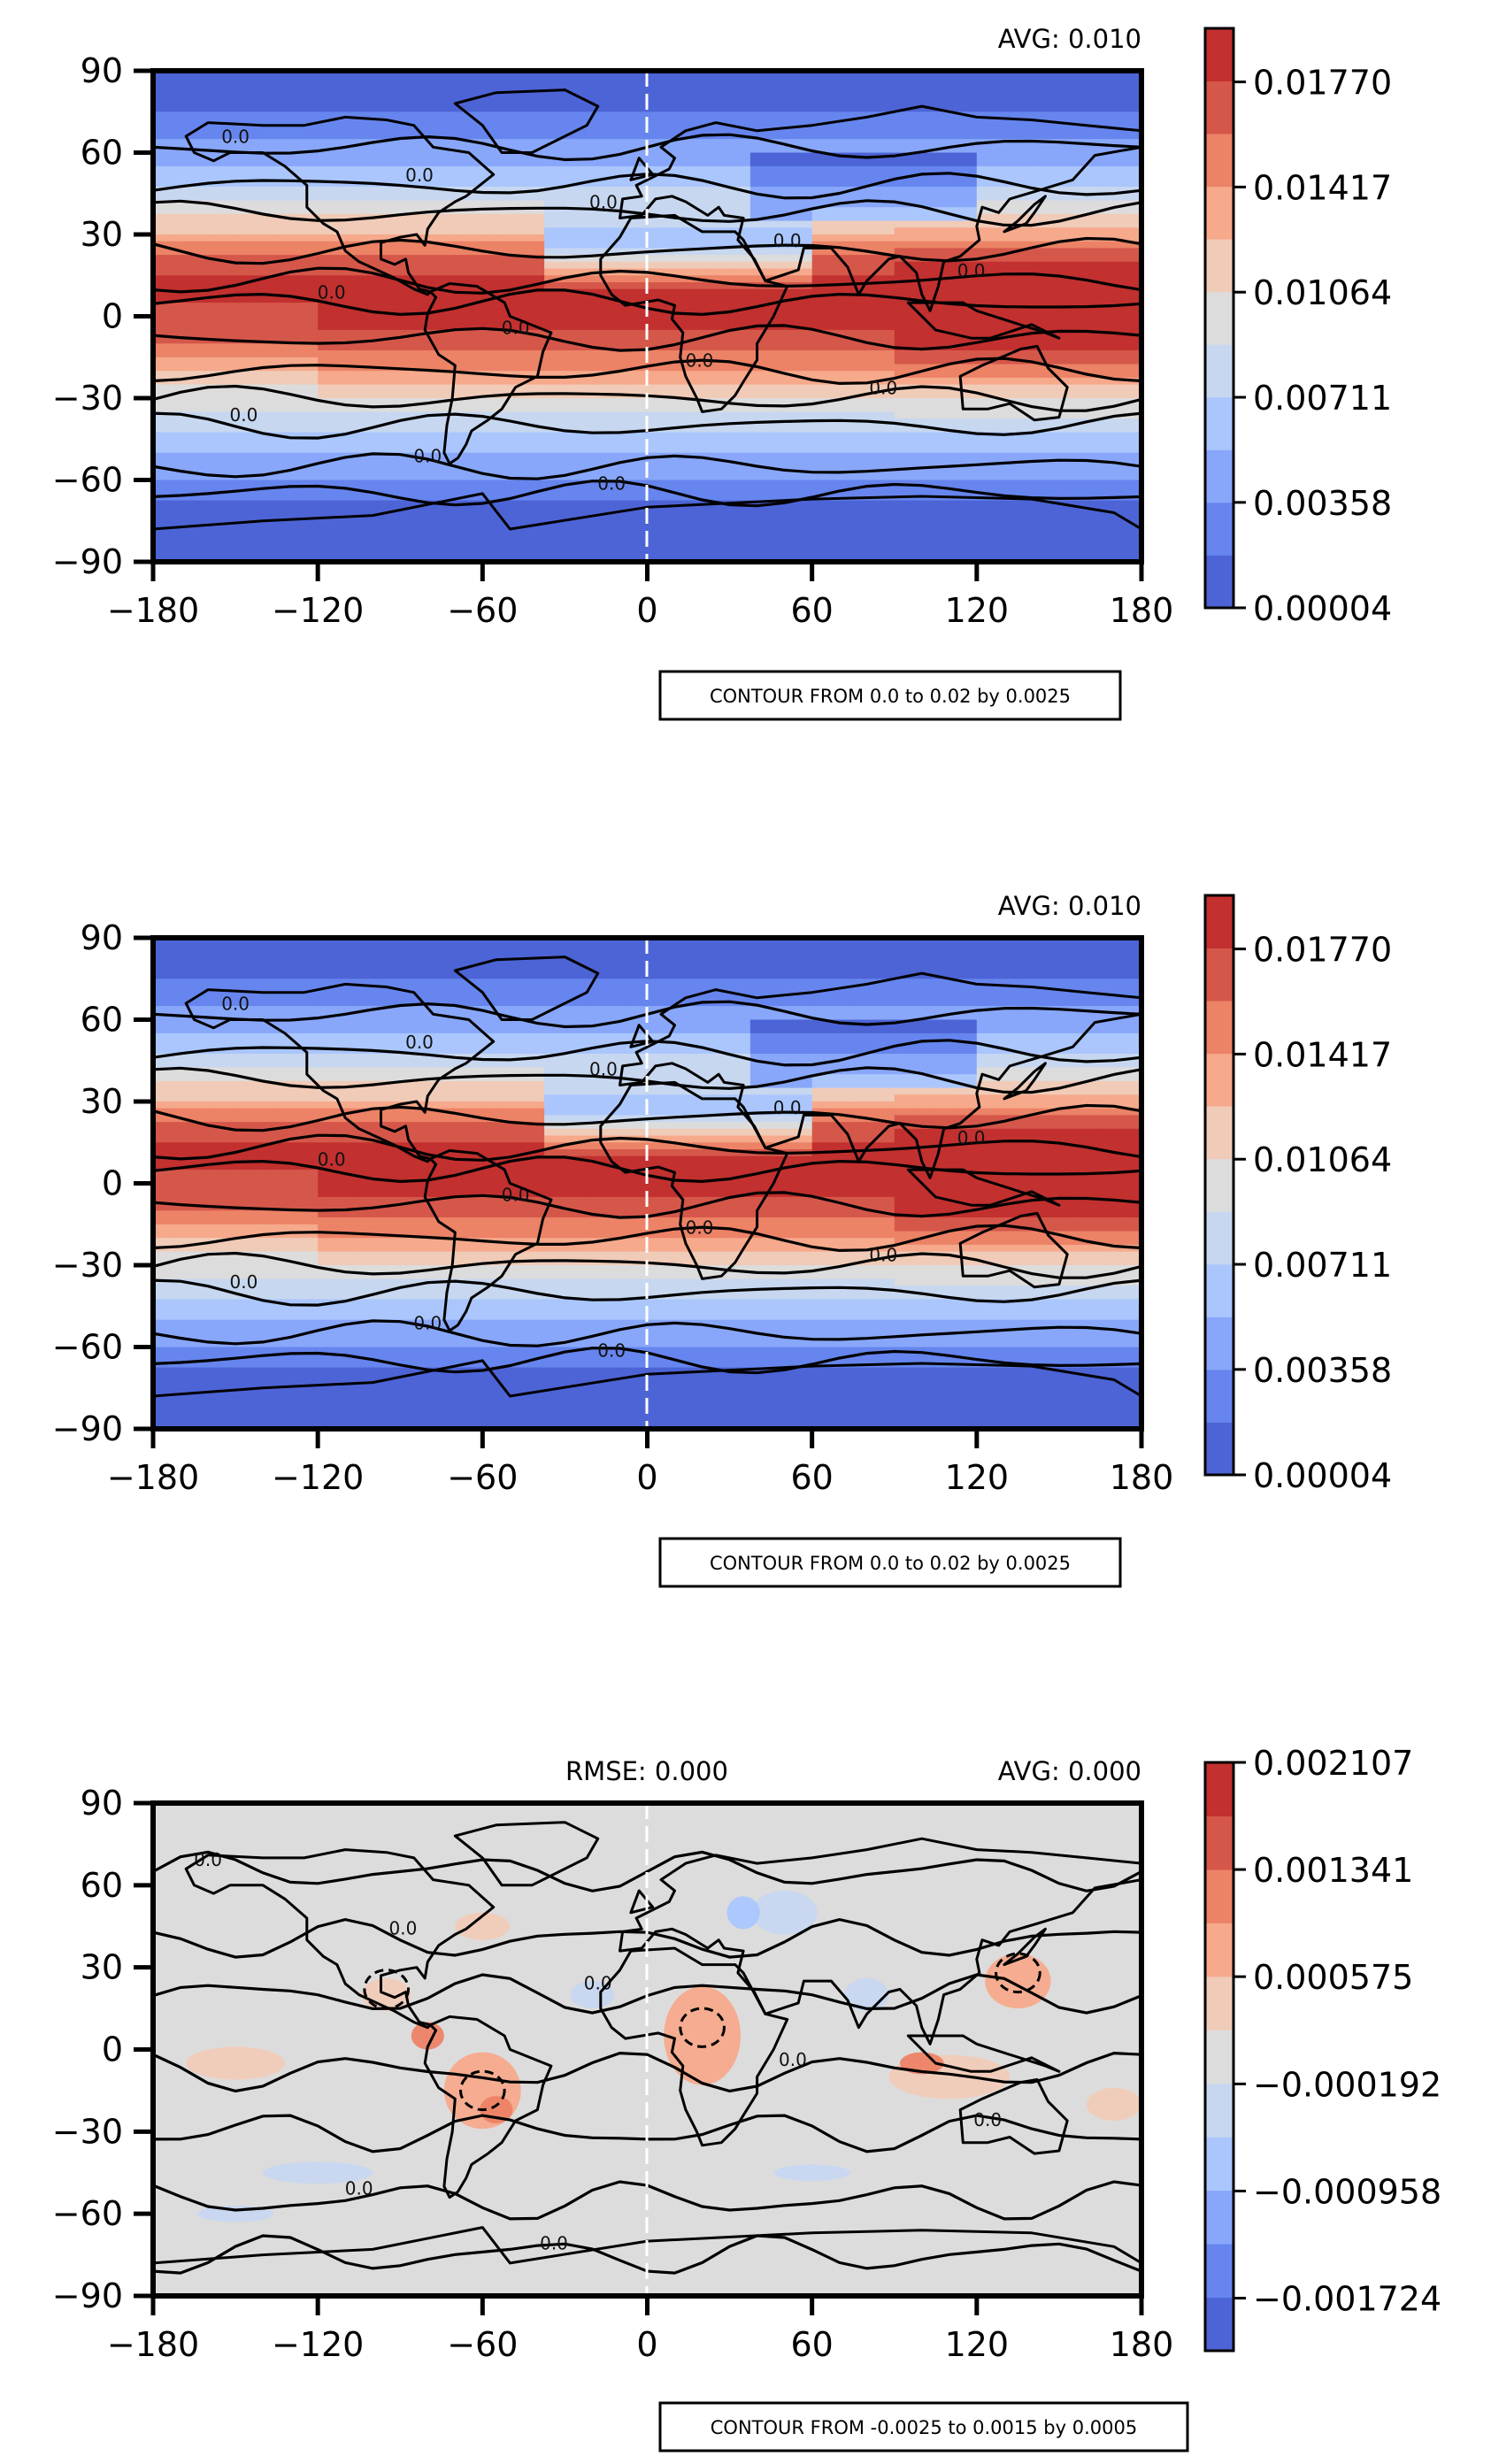 This screenshot has width=1491, height=2464. Describe the element at coordinates (647, 610) in the screenshot. I see `x-tick-label: 0` at that location.